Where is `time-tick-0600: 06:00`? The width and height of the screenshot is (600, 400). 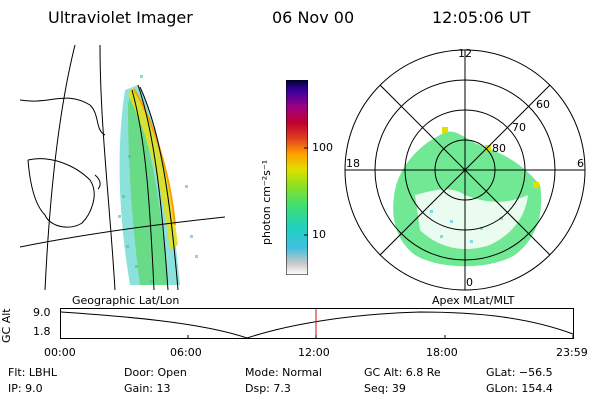
time-tick-0600: 06:00 is located at coordinates (186, 352).